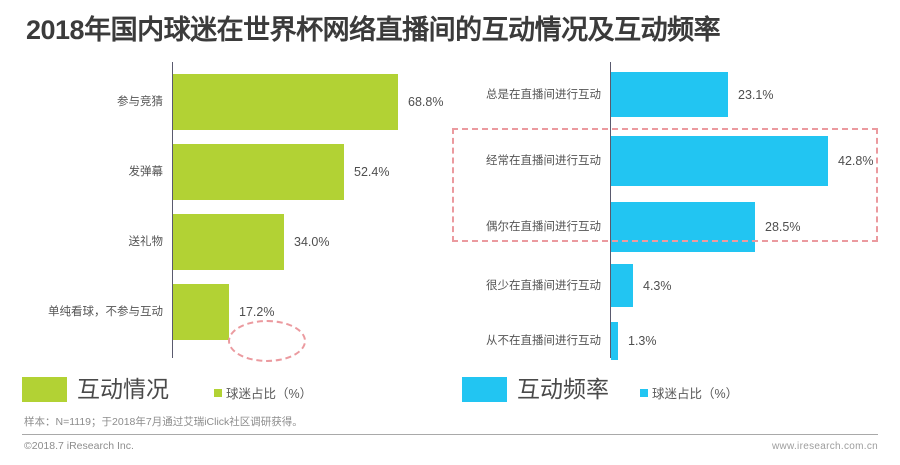  Describe the element at coordinates (123, 389) in the screenshot. I see `legend-title: 互动情况` at that location.